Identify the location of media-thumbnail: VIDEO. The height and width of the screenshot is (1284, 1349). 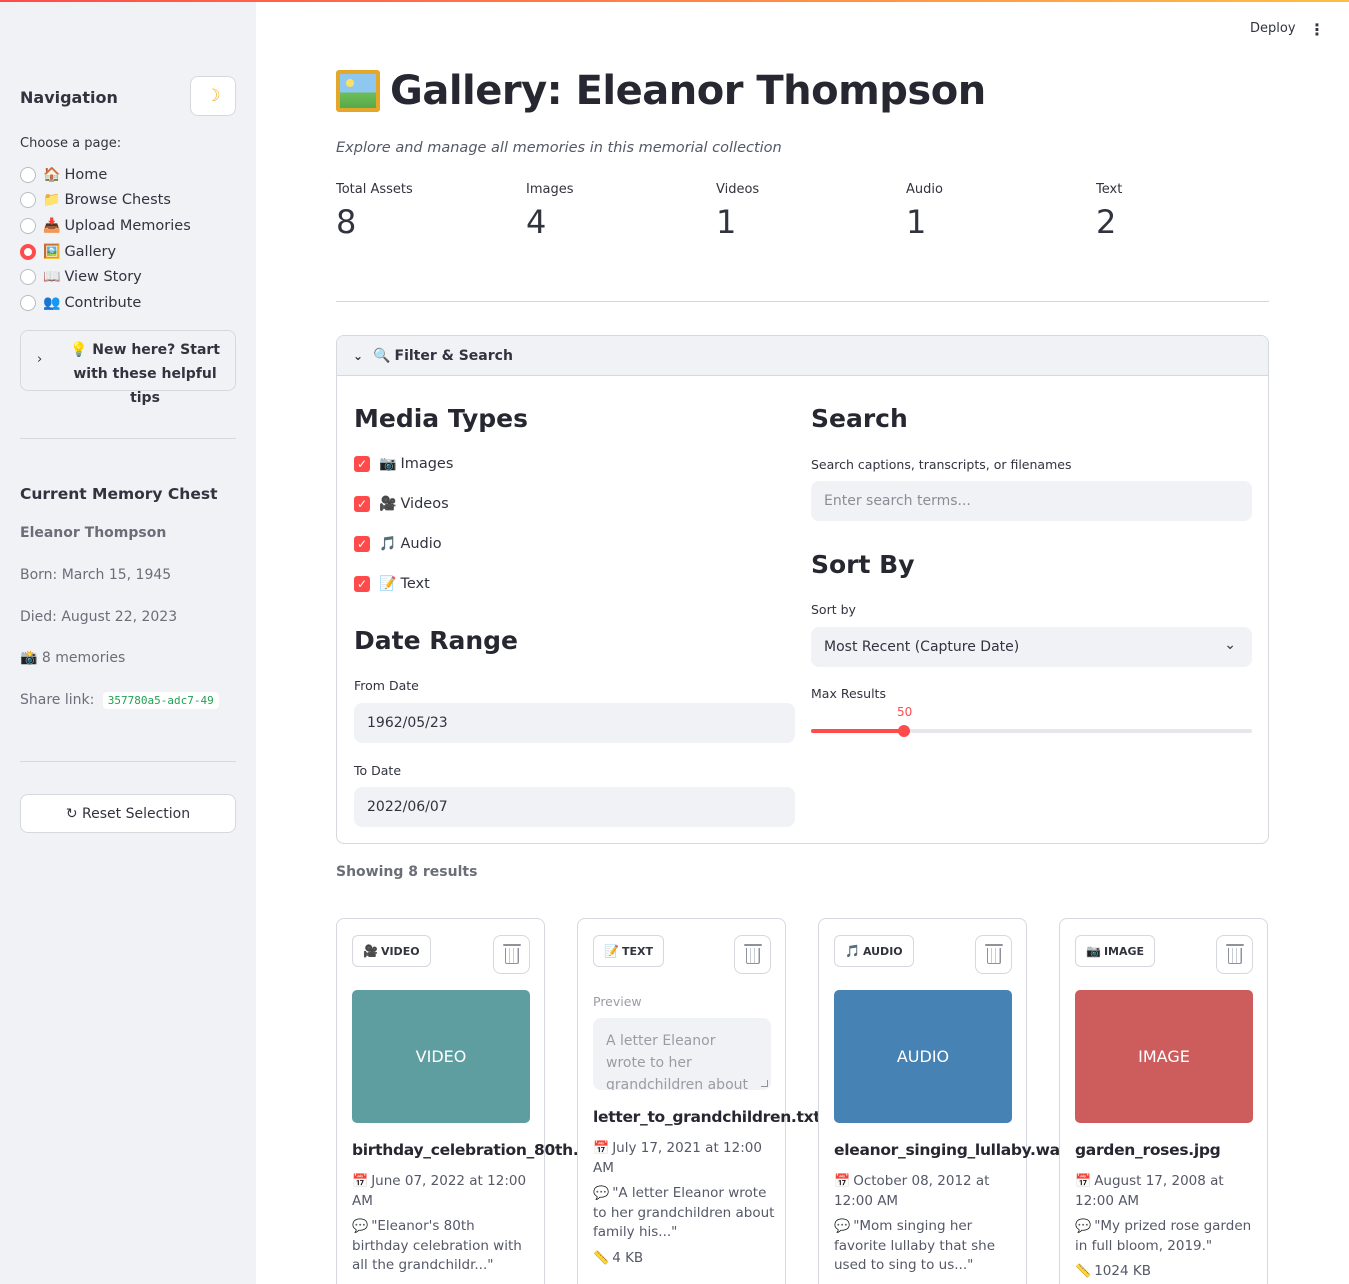
(441, 1056).